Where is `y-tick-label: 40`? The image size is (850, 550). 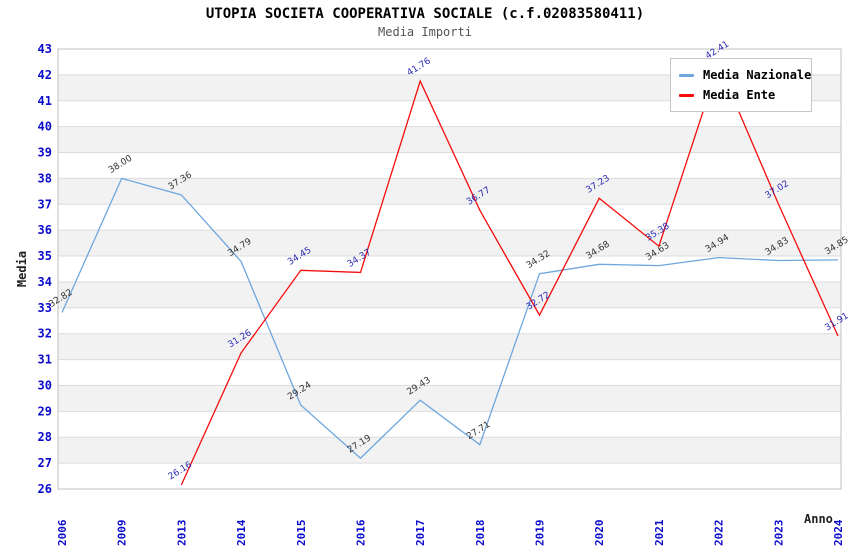 y-tick-label: 40 is located at coordinates (45, 127).